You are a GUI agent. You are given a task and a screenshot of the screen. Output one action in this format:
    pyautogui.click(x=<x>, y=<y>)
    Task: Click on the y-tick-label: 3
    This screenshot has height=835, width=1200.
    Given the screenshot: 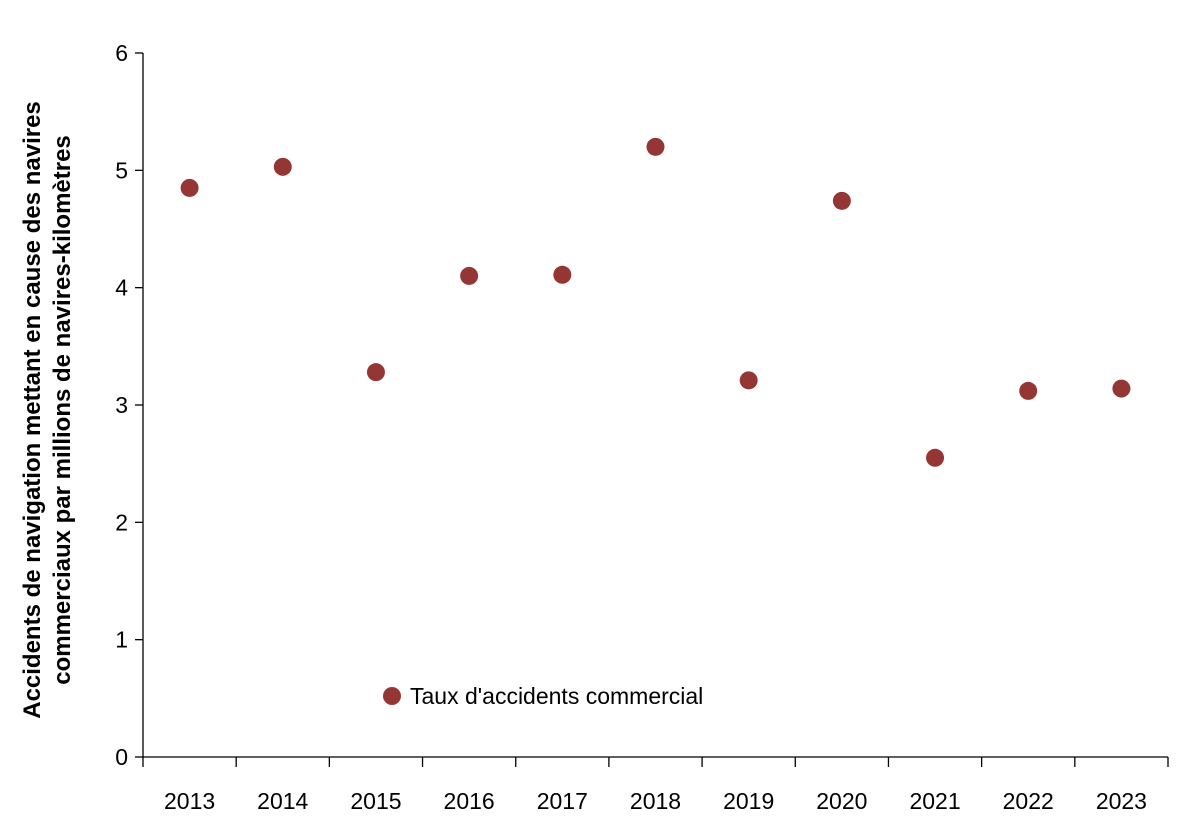 What is the action you would take?
    pyautogui.click(x=121, y=405)
    